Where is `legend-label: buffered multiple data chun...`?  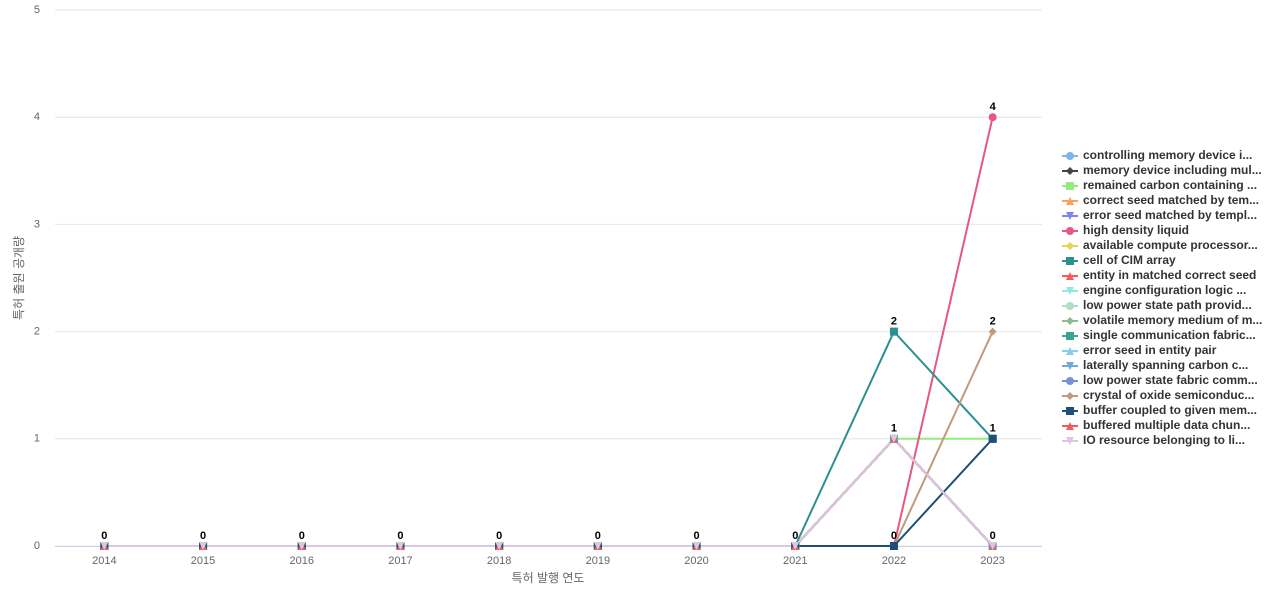 legend-label: buffered multiple data chun... is located at coordinates (1166, 425).